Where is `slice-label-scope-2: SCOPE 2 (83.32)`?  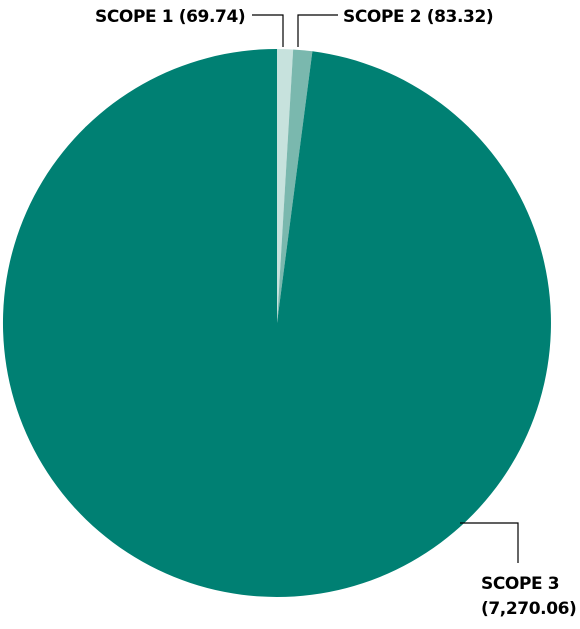
slice-label-scope-2: SCOPE 2 (83.32) is located at coordinates (418, 17).